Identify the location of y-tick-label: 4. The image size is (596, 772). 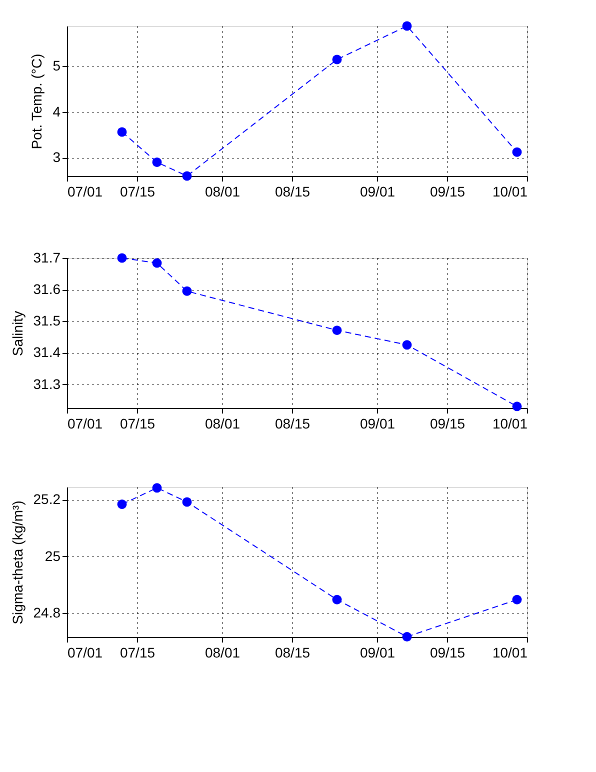
(56, 111).